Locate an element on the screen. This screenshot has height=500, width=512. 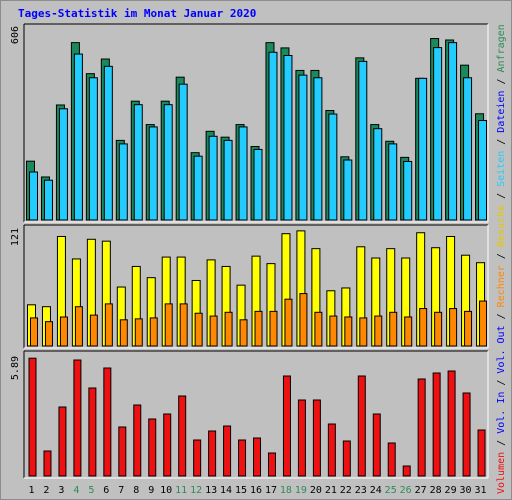
day-tick-label: 1 is located at coordinates (31, 490).